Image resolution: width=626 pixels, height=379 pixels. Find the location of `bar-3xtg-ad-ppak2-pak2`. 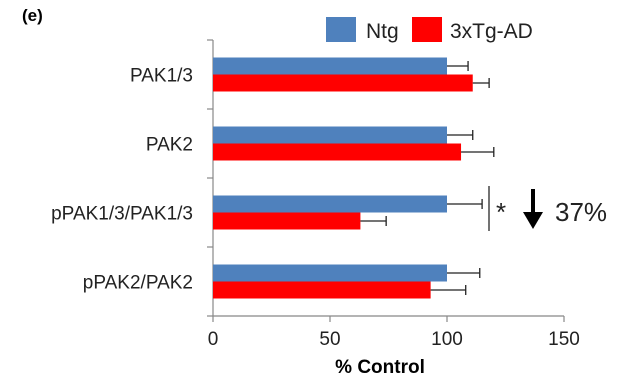

bar-3xtg-ad-ppak2-pak2 is located at coordinates (322, 290).